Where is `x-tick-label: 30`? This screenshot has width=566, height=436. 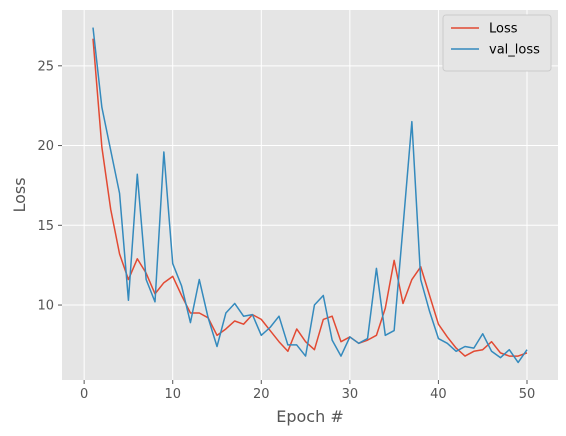 x-tick-label: 30 is located at coordinates (350, 394).